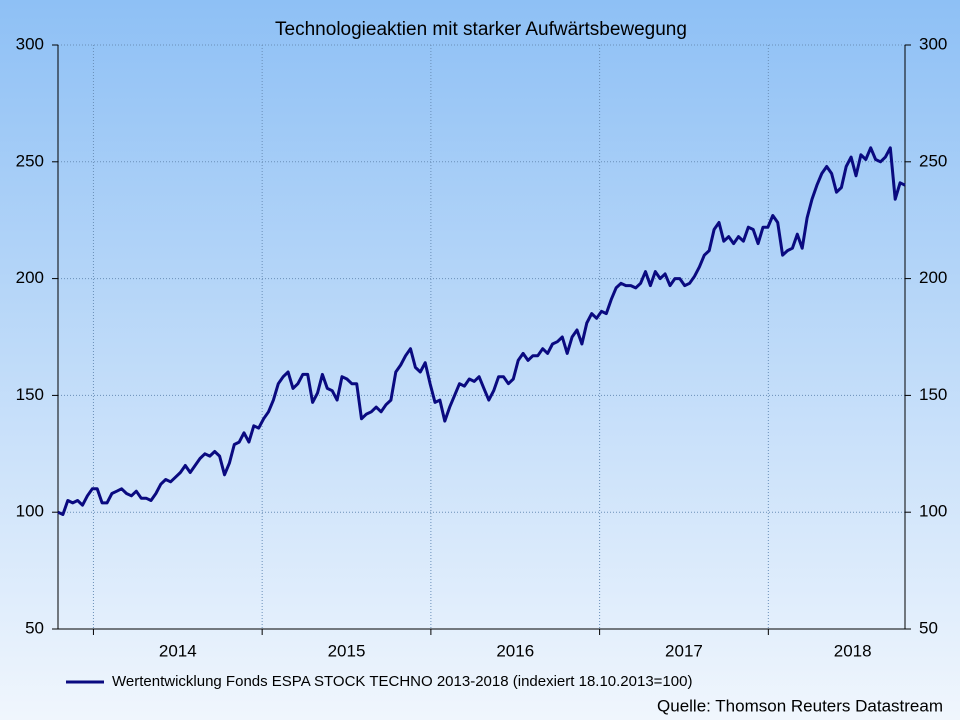 Image resolution: width=960 pixels, height=720 pixels. I want to click on y-tick-label: 50, so click(34, 627).